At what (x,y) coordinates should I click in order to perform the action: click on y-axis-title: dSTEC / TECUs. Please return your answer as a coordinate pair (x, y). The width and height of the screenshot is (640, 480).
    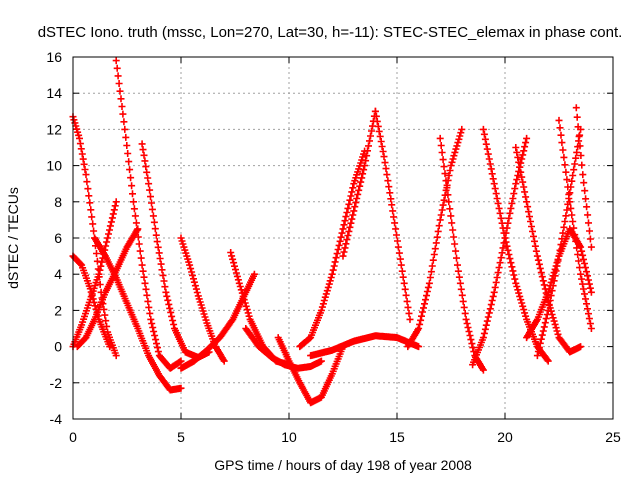
    Looking at the image, I should click on (13, 238).